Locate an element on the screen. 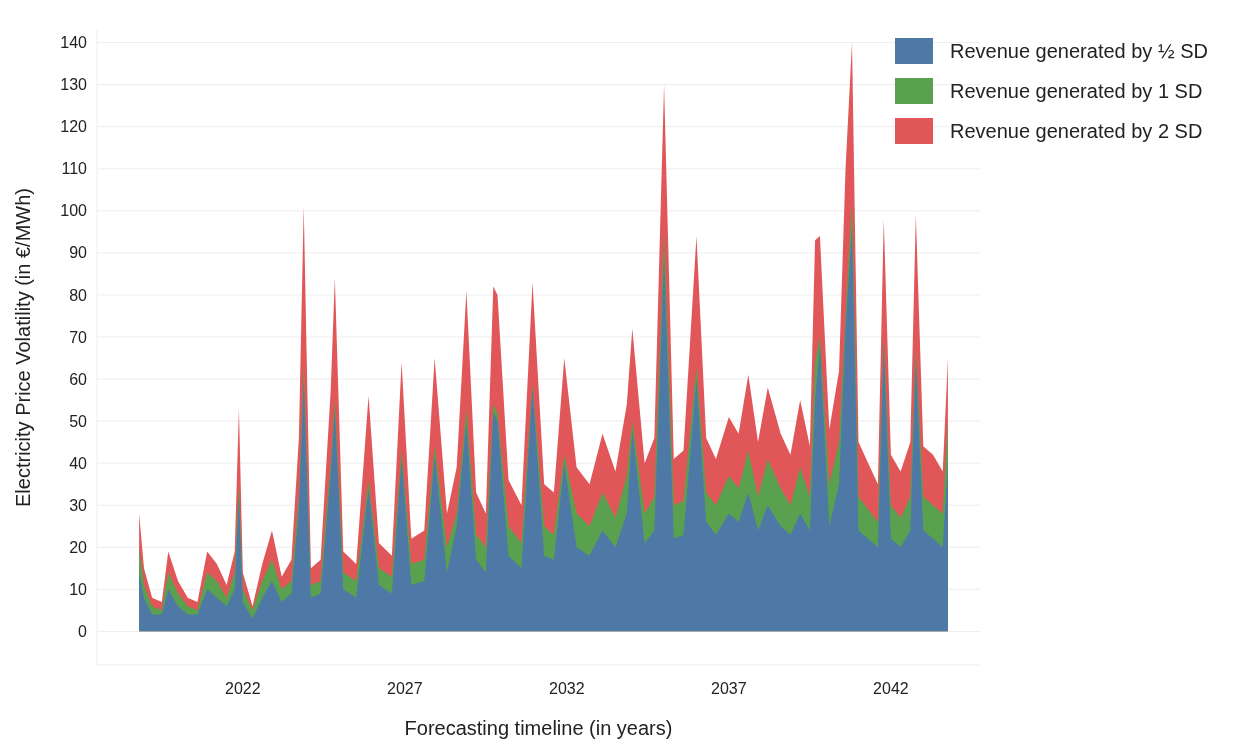  x-tick-label: 2037 is located at coordinates (729, 688).